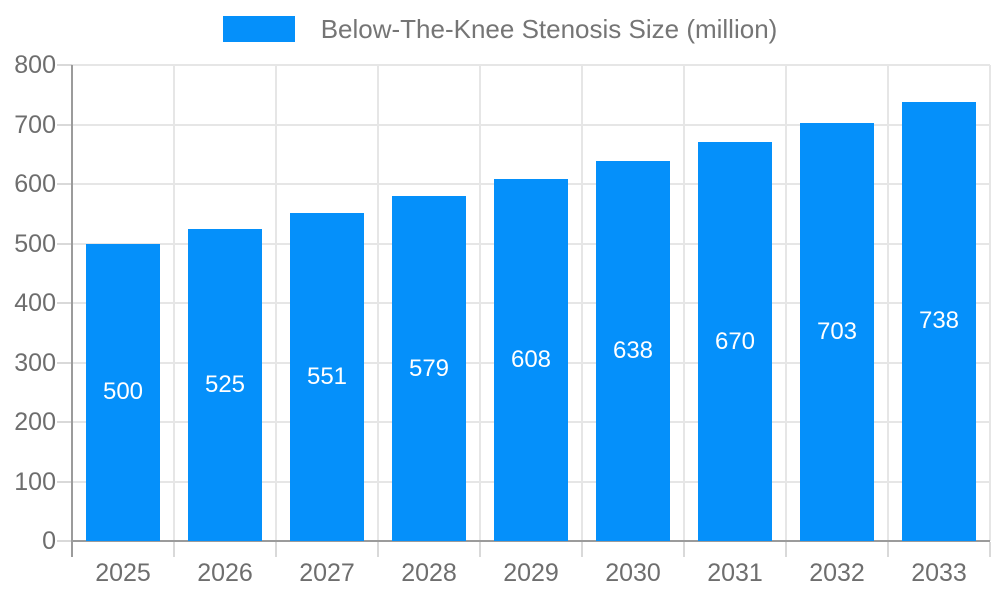  I want to click on bar-value-label: 738, so click(939, 321).